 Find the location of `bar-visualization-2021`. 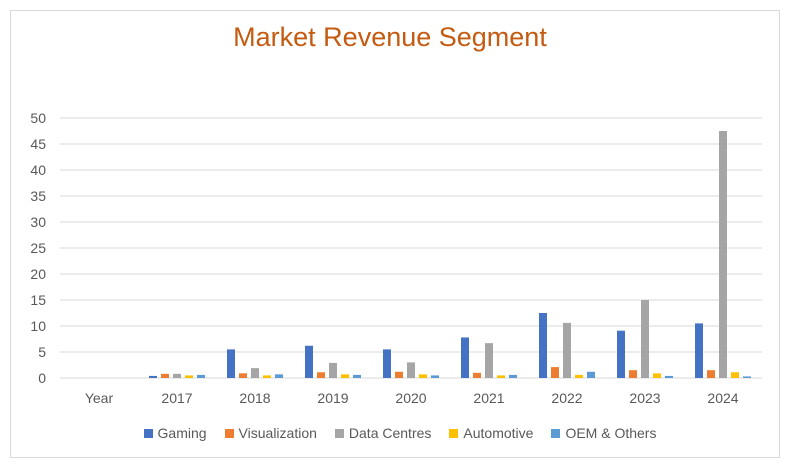

bar-visualization-2021 is located at coordinates (477, 375).